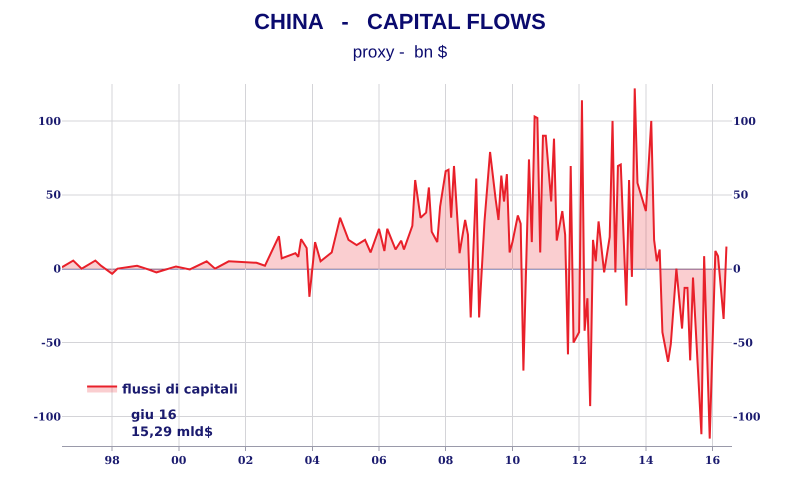  I want to click on x-tick-label: 12, so click(579, 461).